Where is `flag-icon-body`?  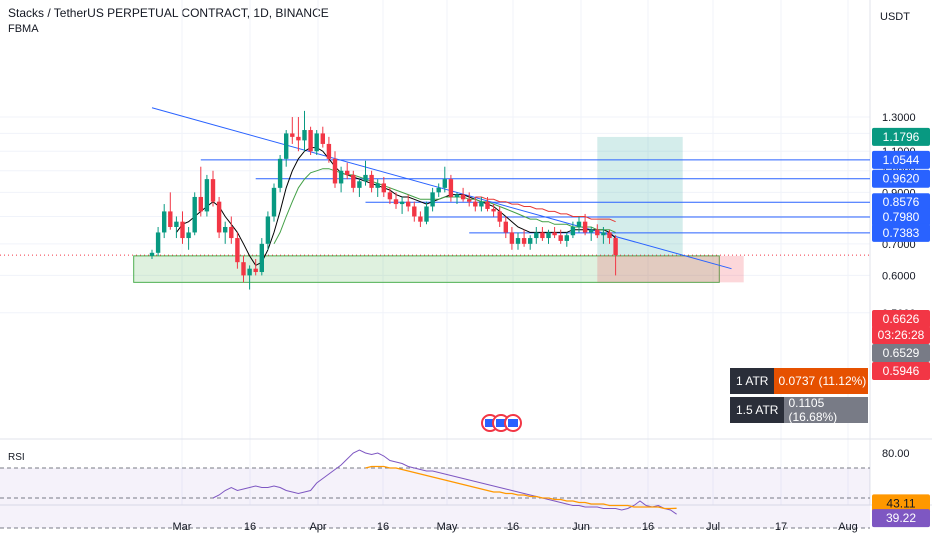 flag-icon-body is located at coordinates (513, 423).